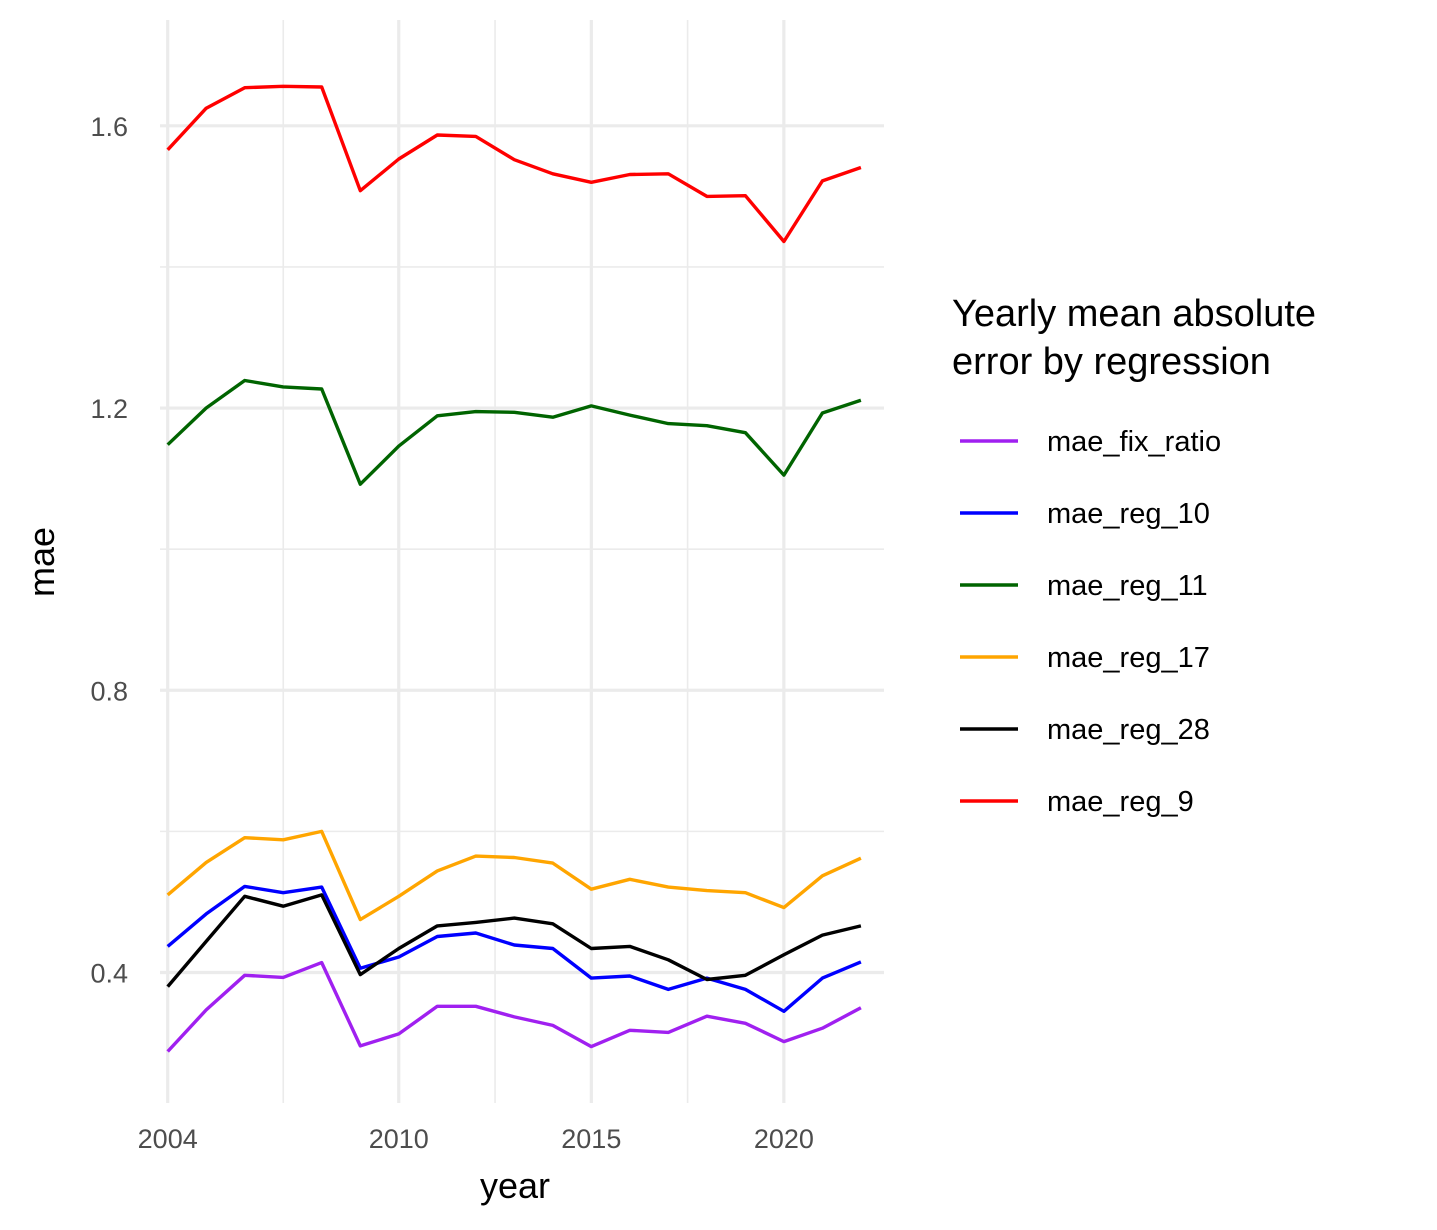 The height and width of the screenshot is (1230, 1437). Describe the element at coordinates (514, 1006) in the screenshot. I see `series-line-mae_fix_ratio` at that location.